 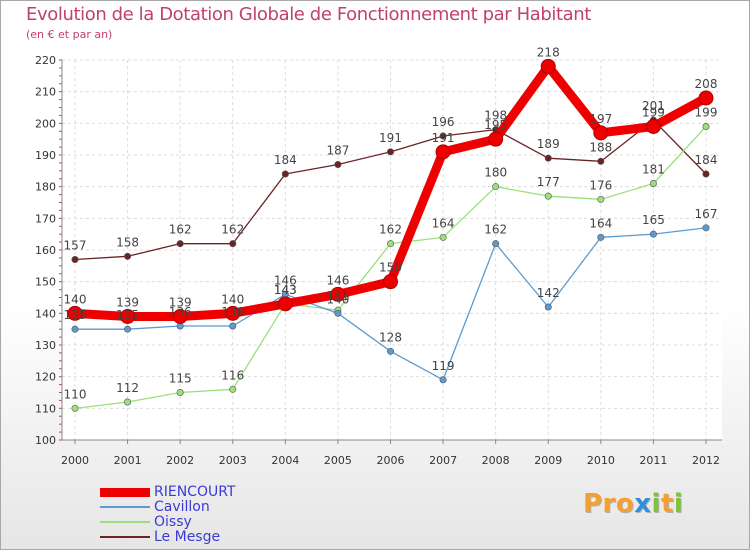 What do you see at coordinates (127, 388) in the screenshot?
I see `data-label-oissy-2001: 112` at bounding box center [127, 388].